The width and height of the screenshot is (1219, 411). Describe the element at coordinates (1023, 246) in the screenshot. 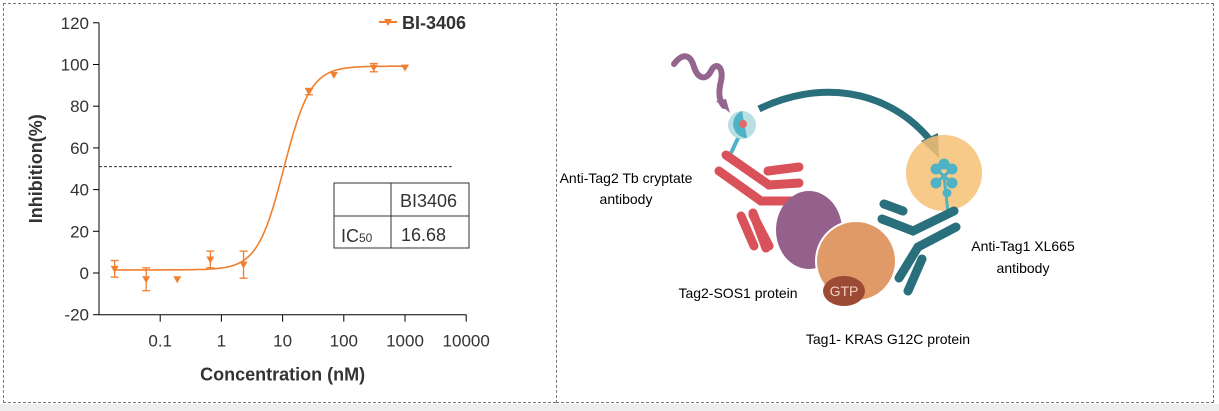

I see `anti-tag1-label-line1: Anti-Tag1 XL665` at that location.